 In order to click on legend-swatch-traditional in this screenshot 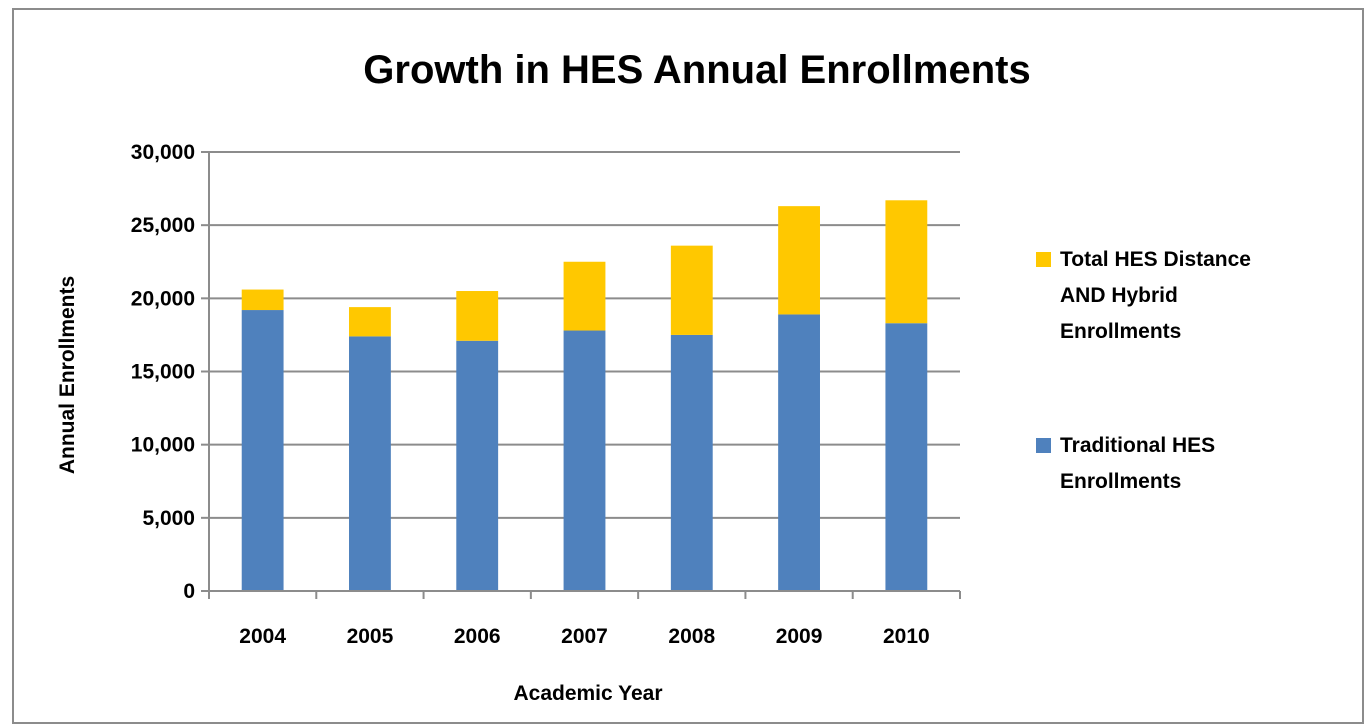, I will do `click(1043, 445)`.